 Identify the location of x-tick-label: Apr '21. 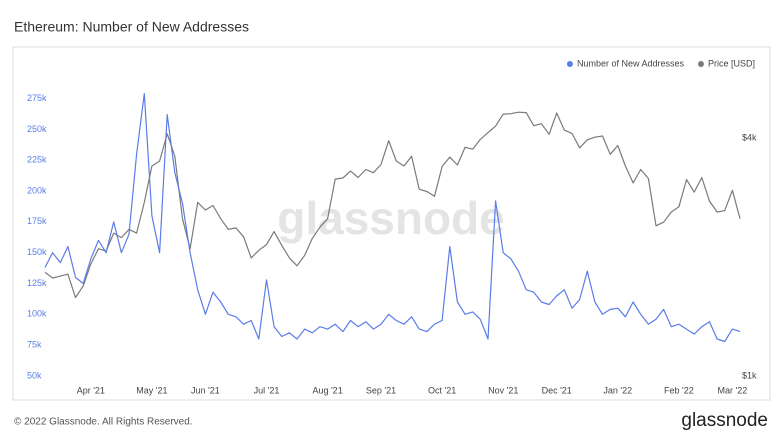
(91, 390).